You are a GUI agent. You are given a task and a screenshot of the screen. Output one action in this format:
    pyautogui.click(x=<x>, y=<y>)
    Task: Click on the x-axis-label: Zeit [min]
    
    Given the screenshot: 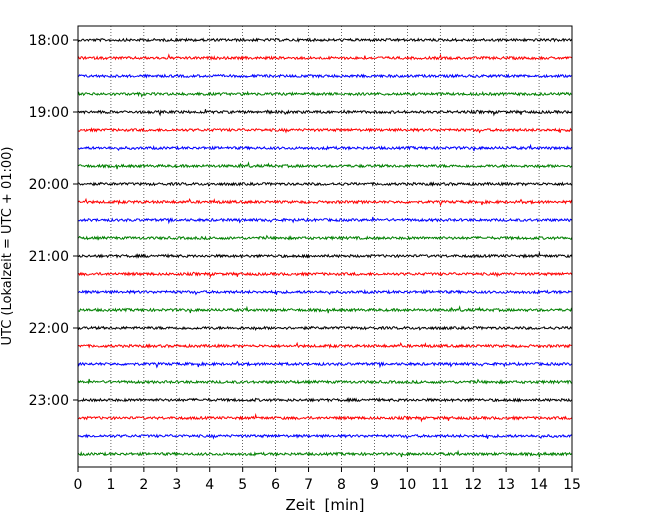 What is the action you would take?
    pyautogui.click(x=324, y=505)
    